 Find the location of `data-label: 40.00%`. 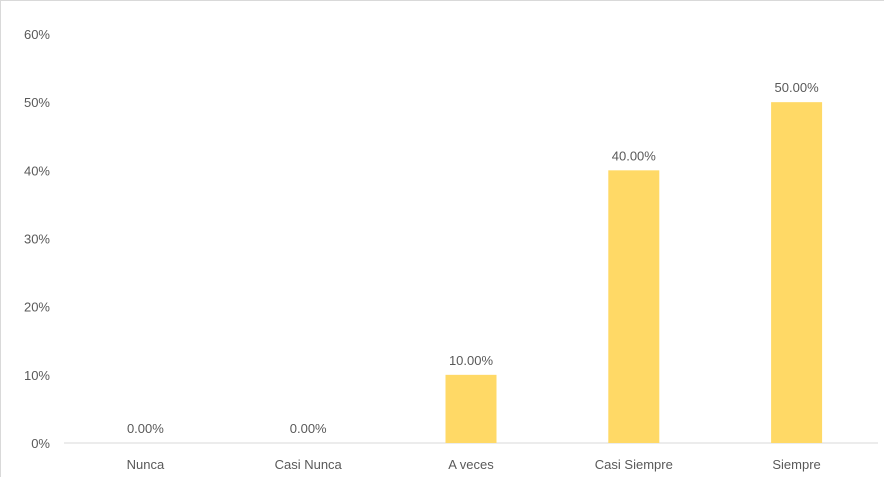

data-label: 40.00% is located at coordinates (634, 155).